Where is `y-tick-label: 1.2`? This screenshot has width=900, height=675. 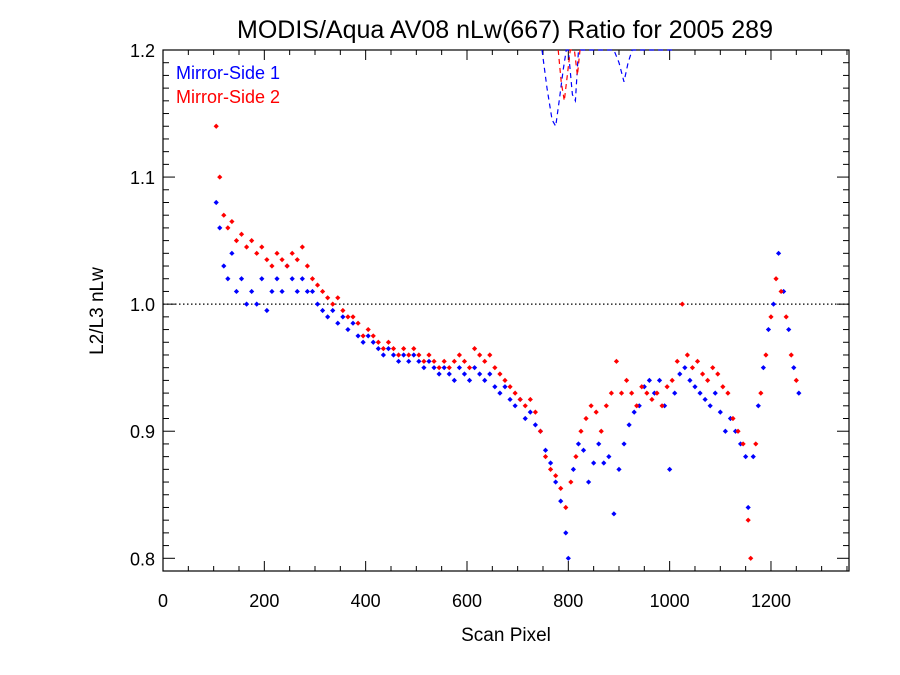 y-tick-label: 1.2 is located at coordinates (142, 51).